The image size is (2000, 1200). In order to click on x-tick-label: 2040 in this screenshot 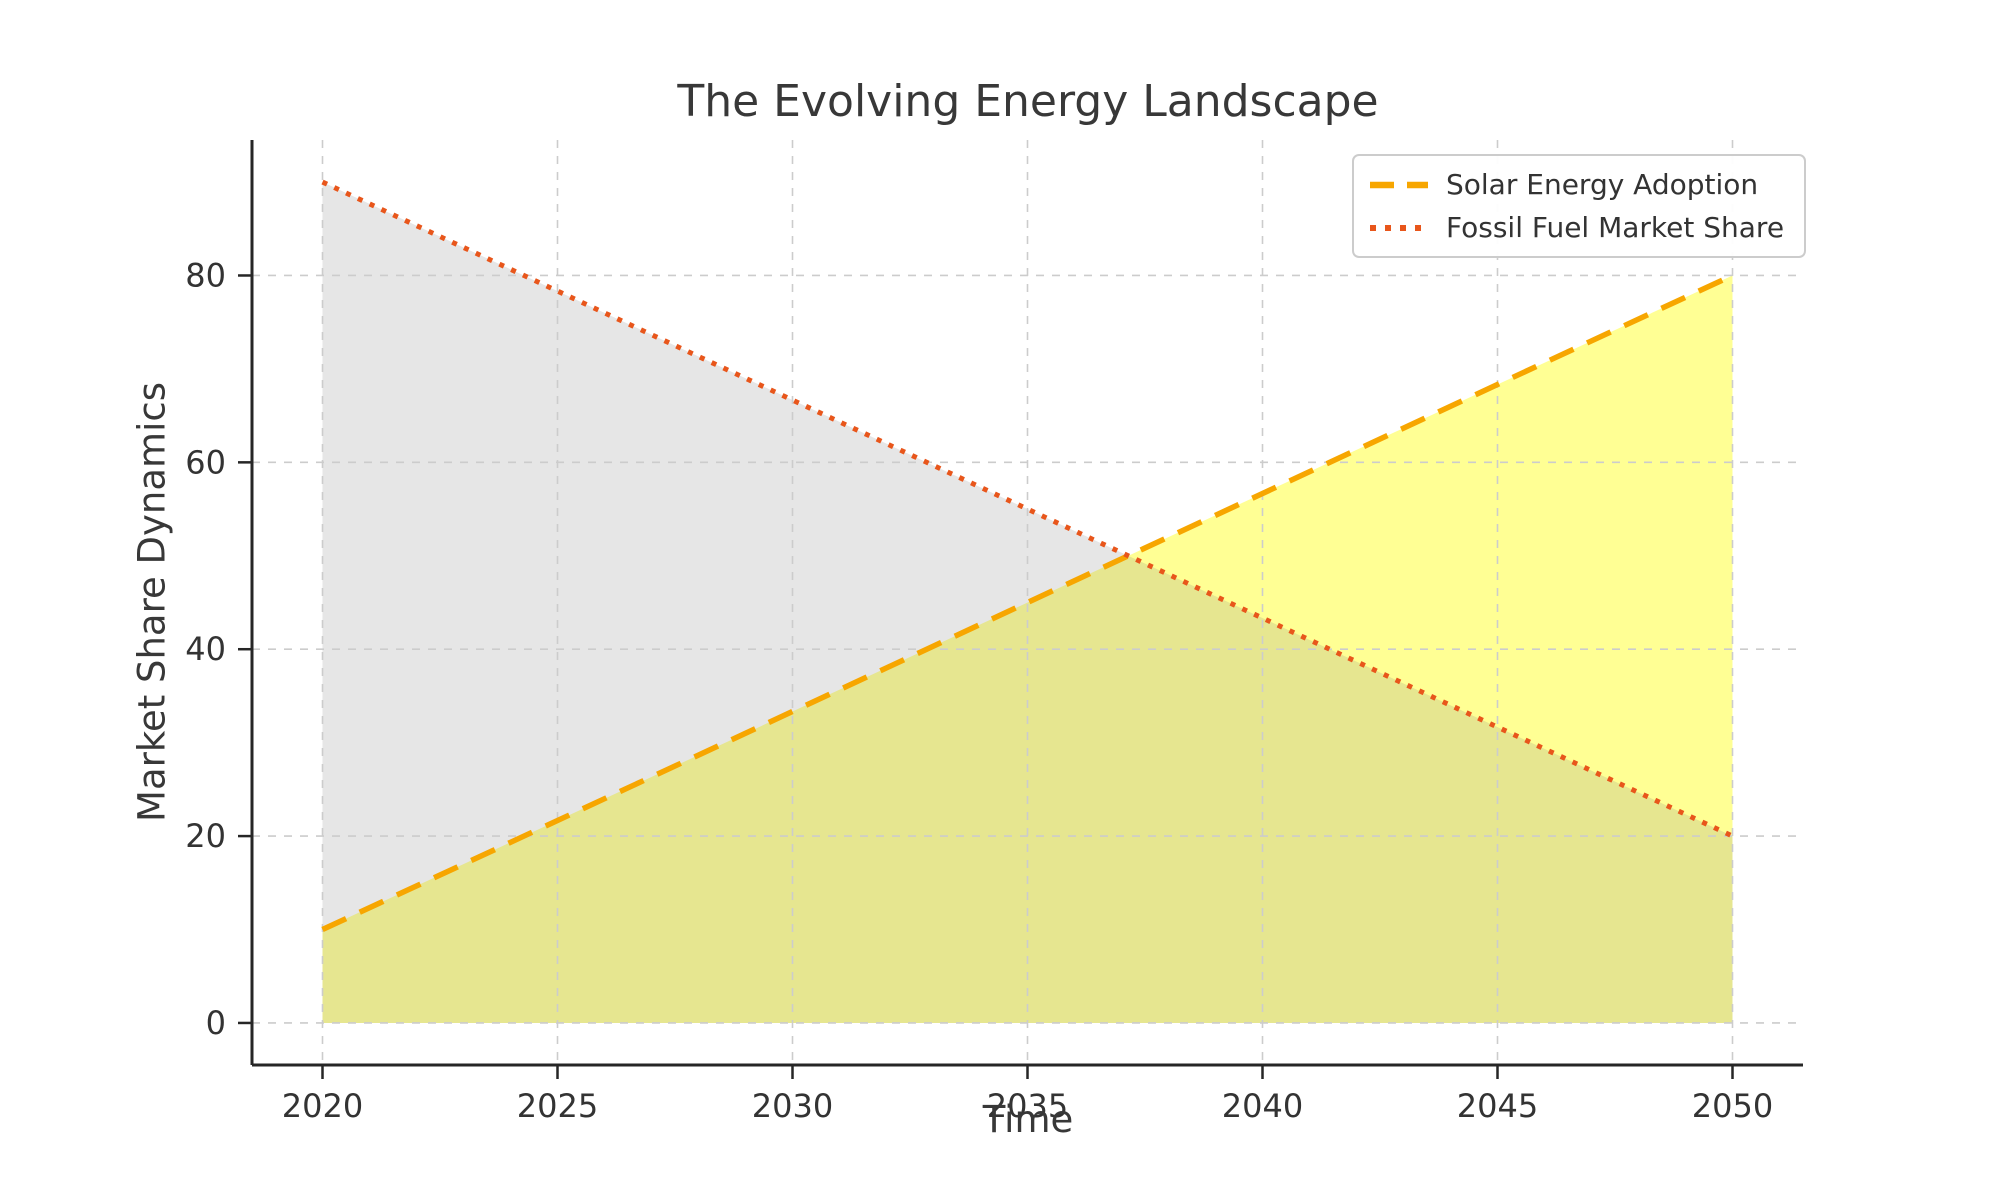, I will do `click(1262, 1106)`.